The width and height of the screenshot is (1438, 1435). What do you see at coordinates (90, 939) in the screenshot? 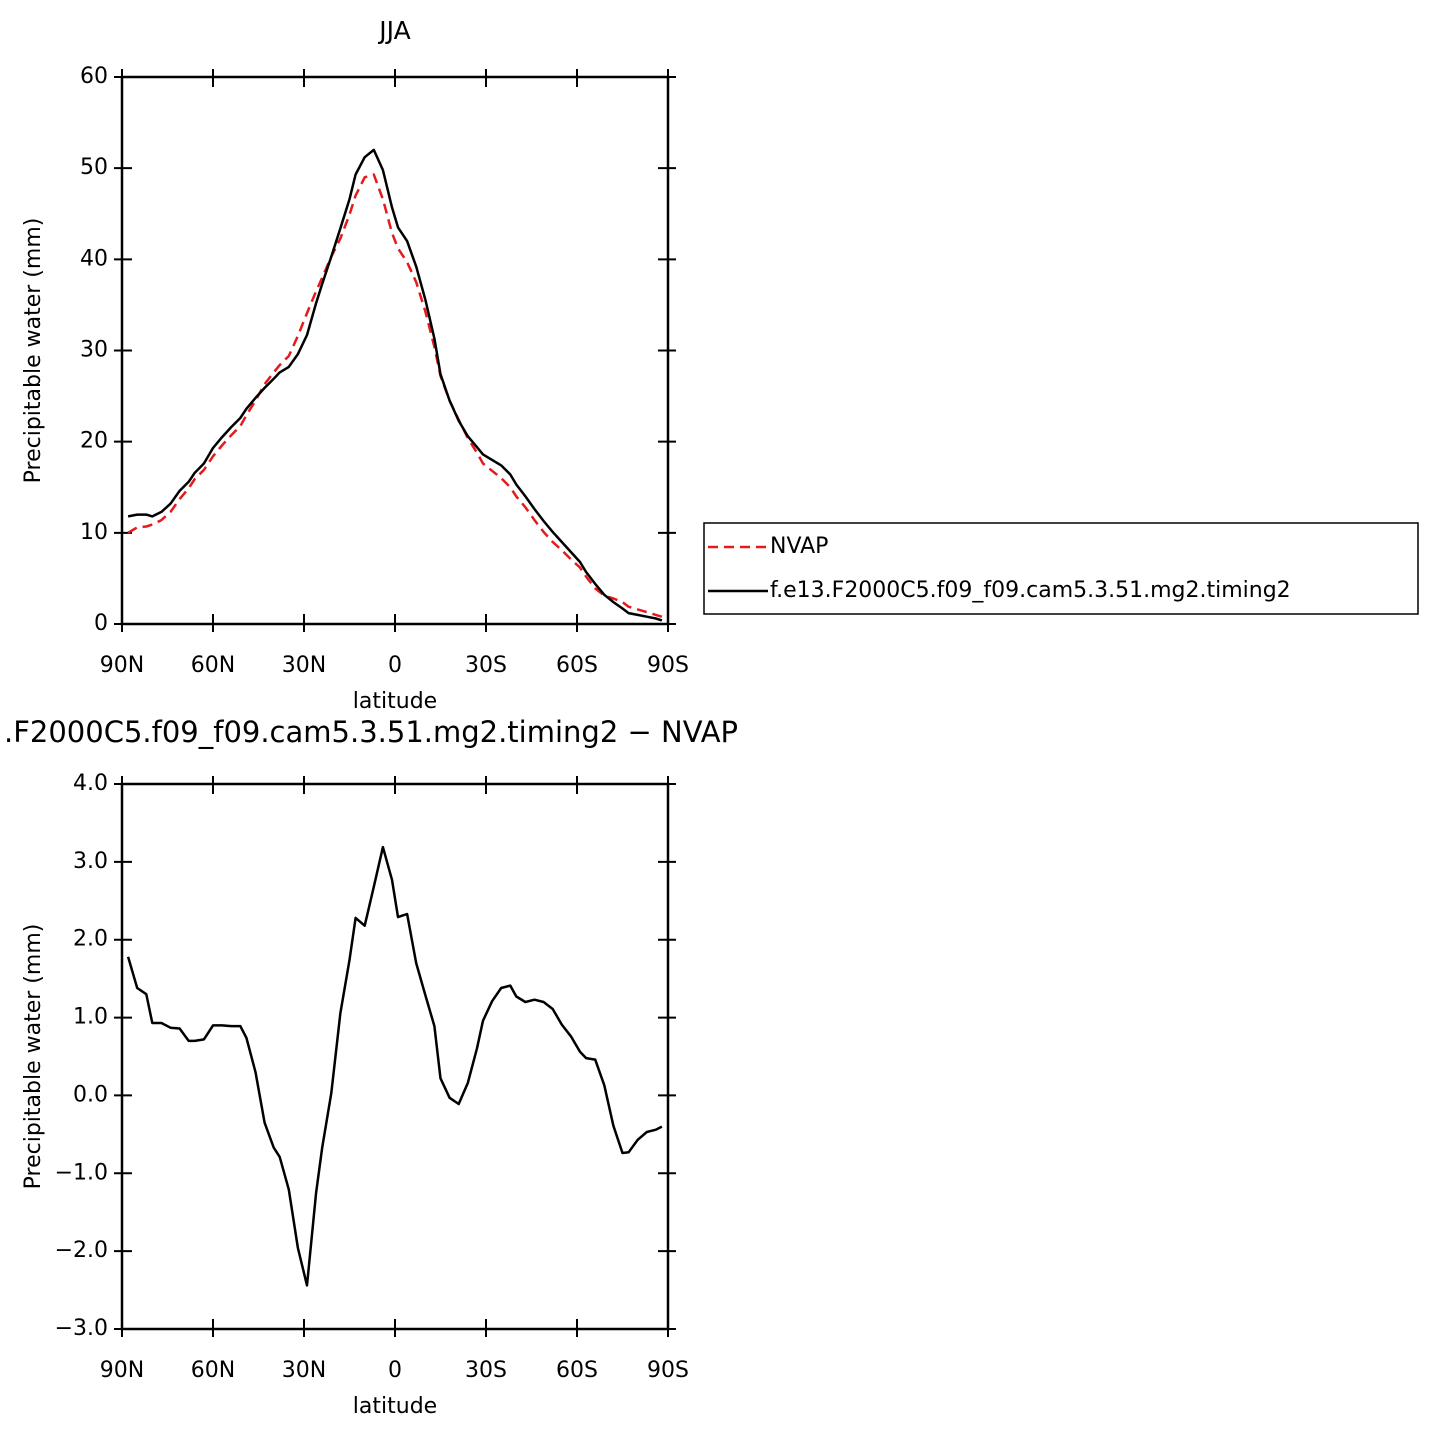
I see `y-tick-label: 2.0` at bounding box center [90, 939].